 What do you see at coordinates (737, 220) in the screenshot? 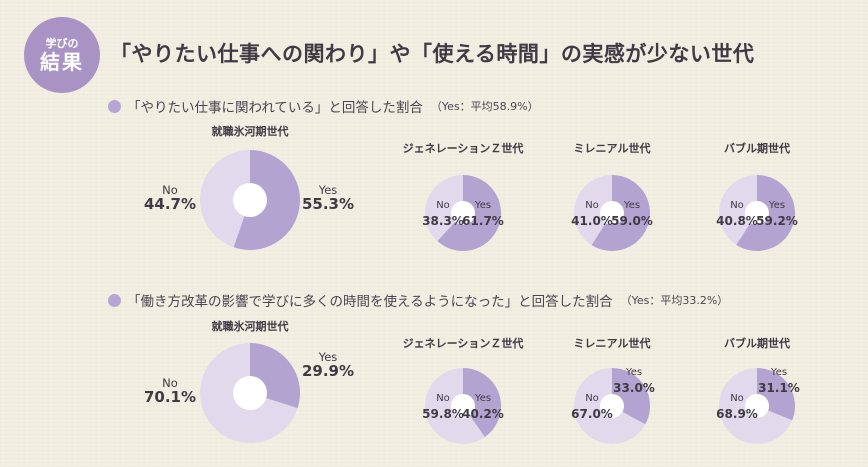
I see `no-percent: 40.8%` at bounding box center [737, 220].